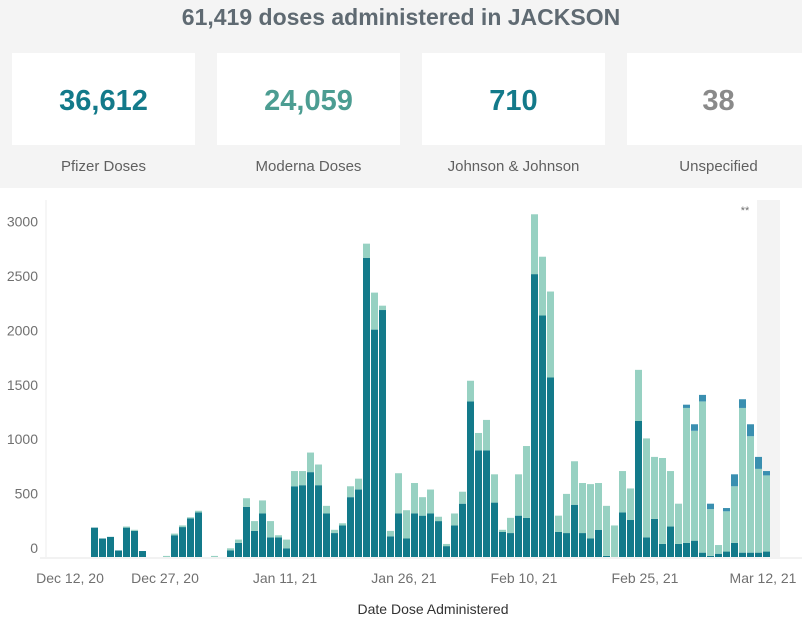 The height and width of the screenshot is (622, 802). What do you see at coordinates (27, 494) in the screenshot?
I see `y-tick-label: 500` at bounding box center [27, 494].